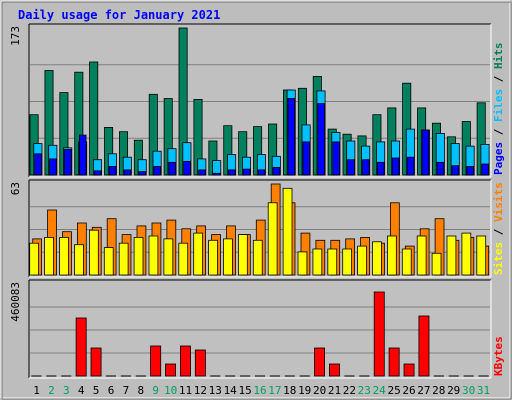 The width and height of the screenshot is (512, 400). Describe the element at coordinates (349, 390) in the screenshot. I see `x-tick-label: 22` at that location.